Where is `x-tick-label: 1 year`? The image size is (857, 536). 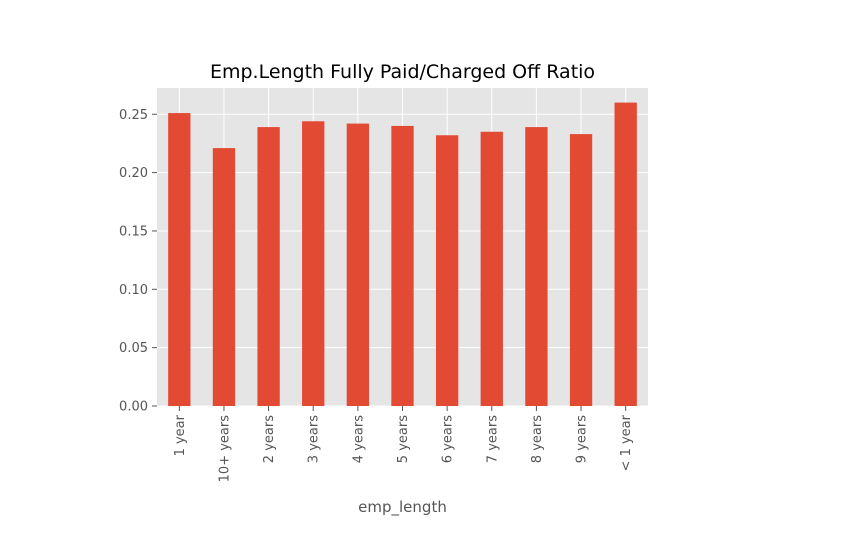
x-tick-label: 1 year is located at coordinates (180, 435).